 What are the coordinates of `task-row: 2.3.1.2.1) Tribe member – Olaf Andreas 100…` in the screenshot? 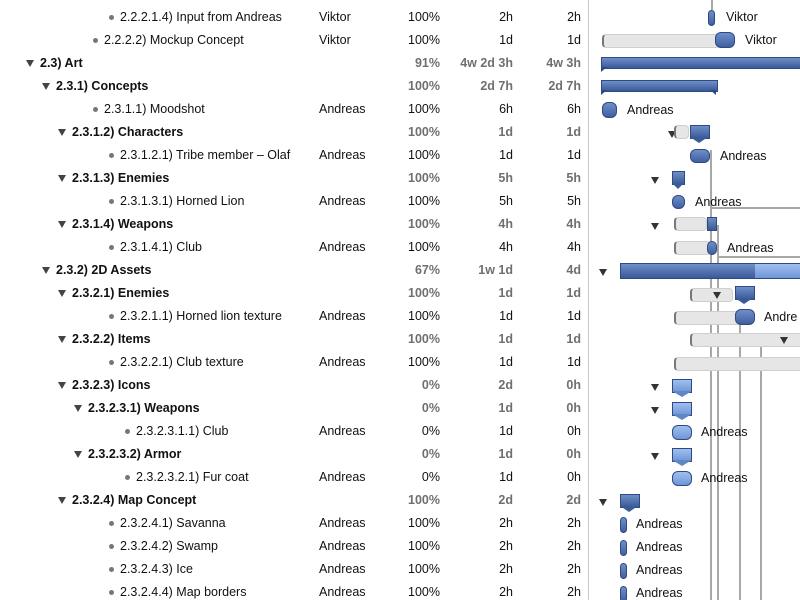 It's located at (294, 155).